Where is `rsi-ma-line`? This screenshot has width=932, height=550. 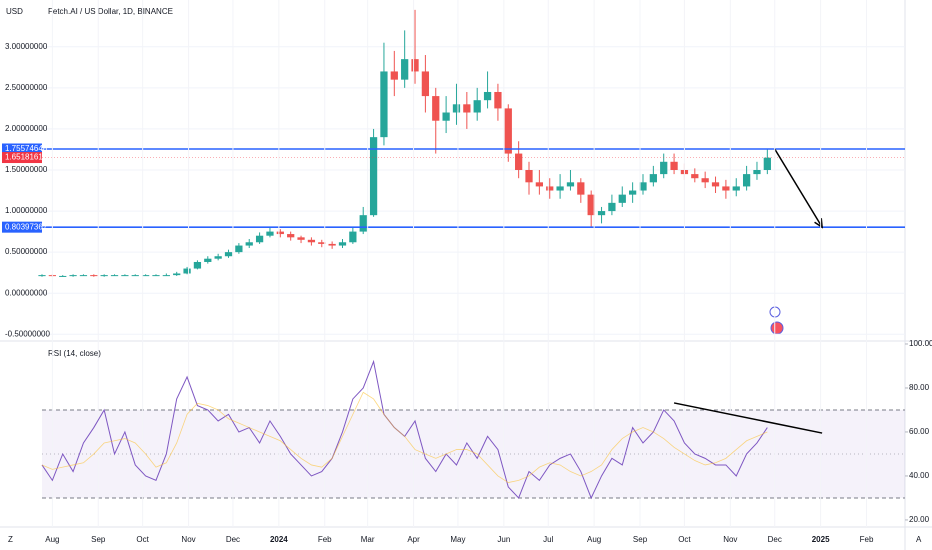
rsi-ma-line is located at coordinates (404, 437).